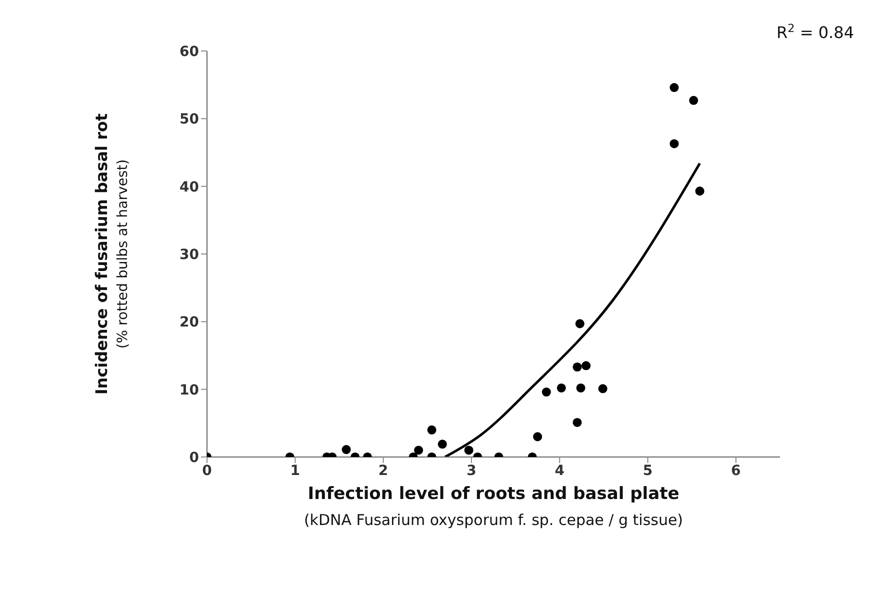  Describe the element at coordinates (190, 187) in the screenshot. I see `y-tick-label: 40` at that location.